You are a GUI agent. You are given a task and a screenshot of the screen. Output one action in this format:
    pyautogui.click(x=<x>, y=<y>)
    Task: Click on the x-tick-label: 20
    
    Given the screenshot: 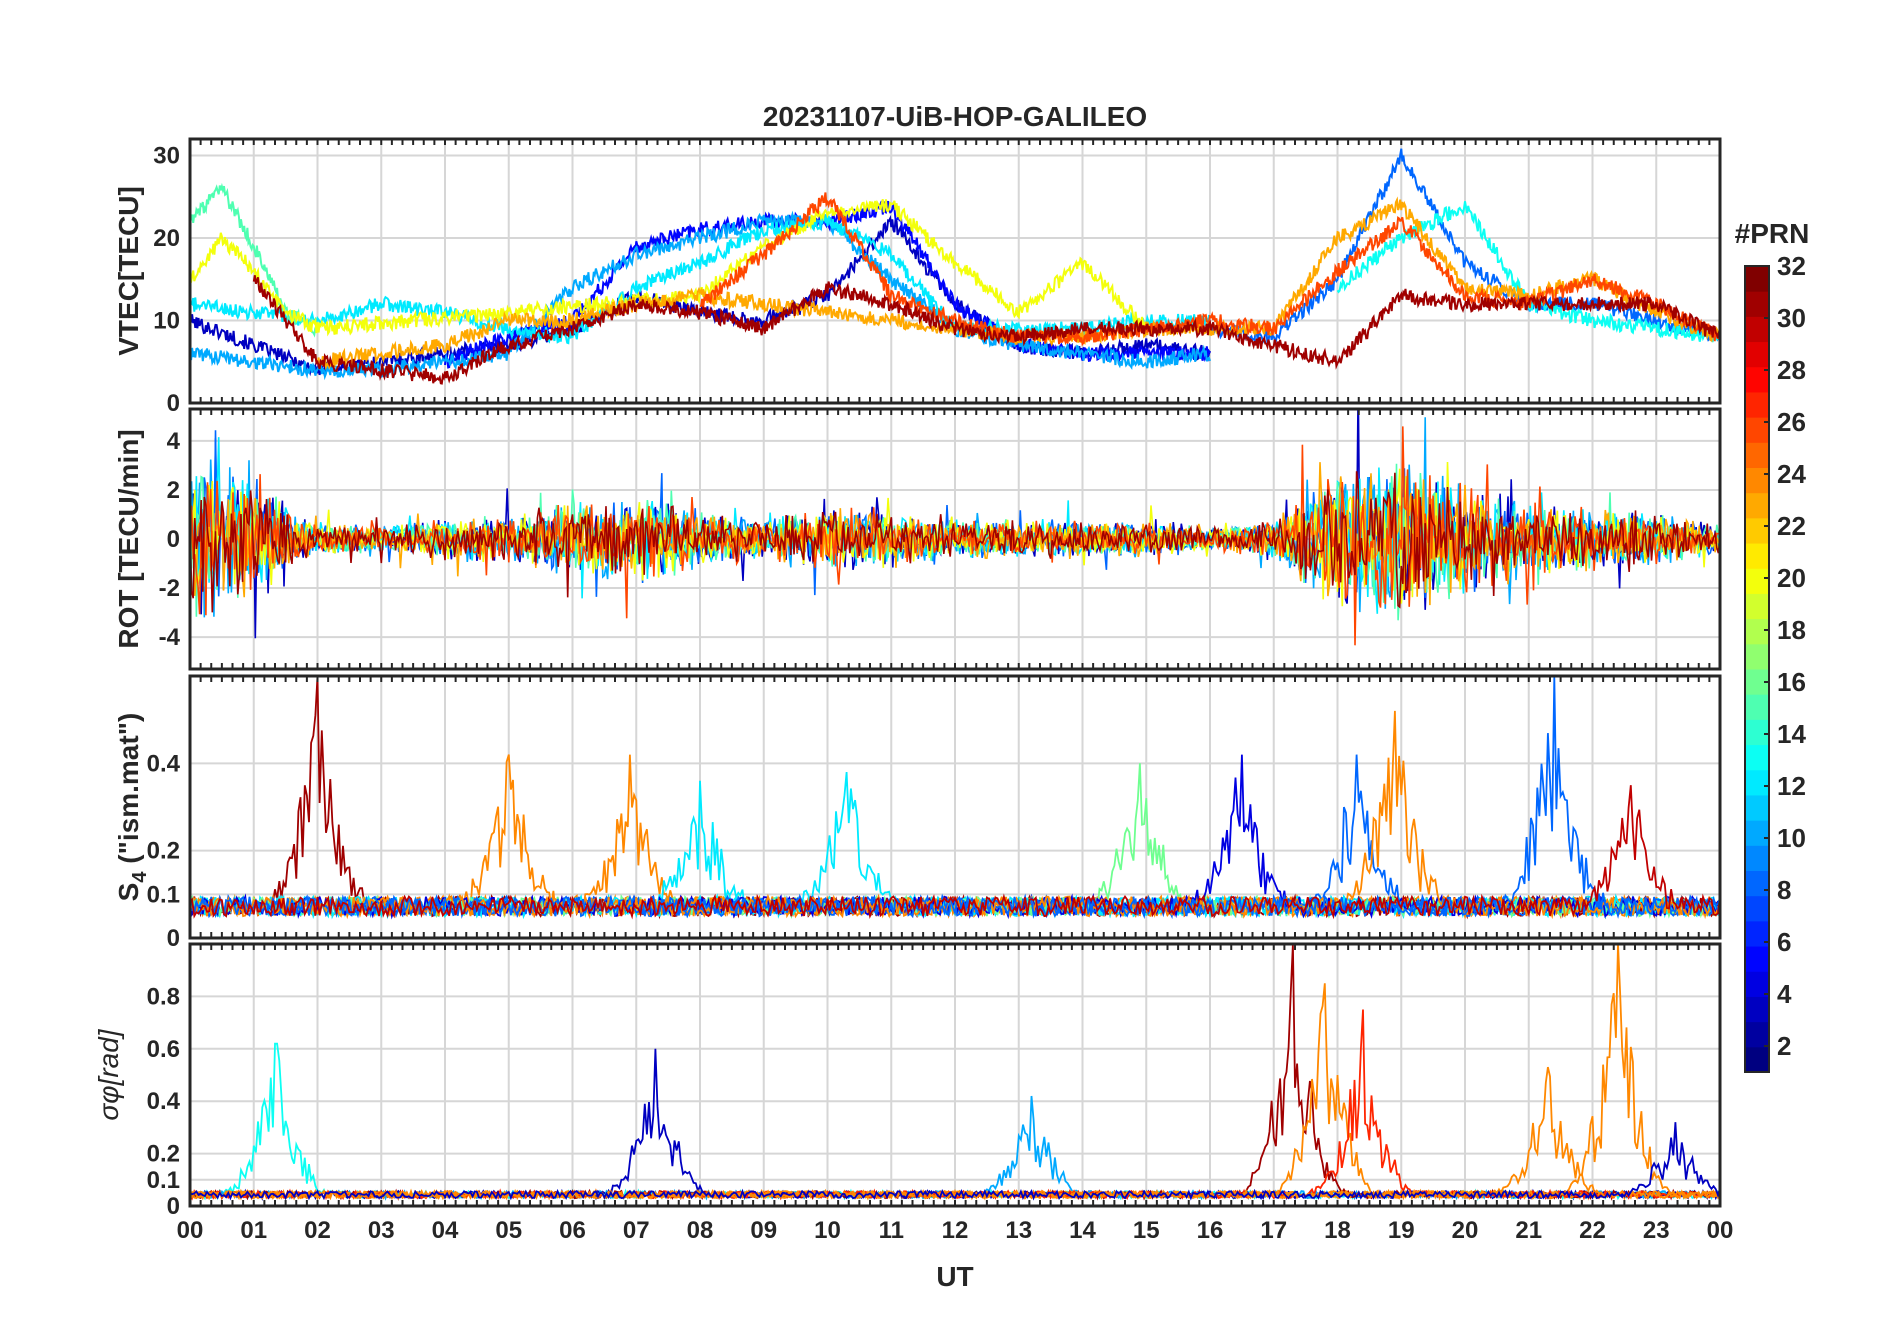 What is the action you would take?
    pyautogui.click(x=1465, y=1230)
    